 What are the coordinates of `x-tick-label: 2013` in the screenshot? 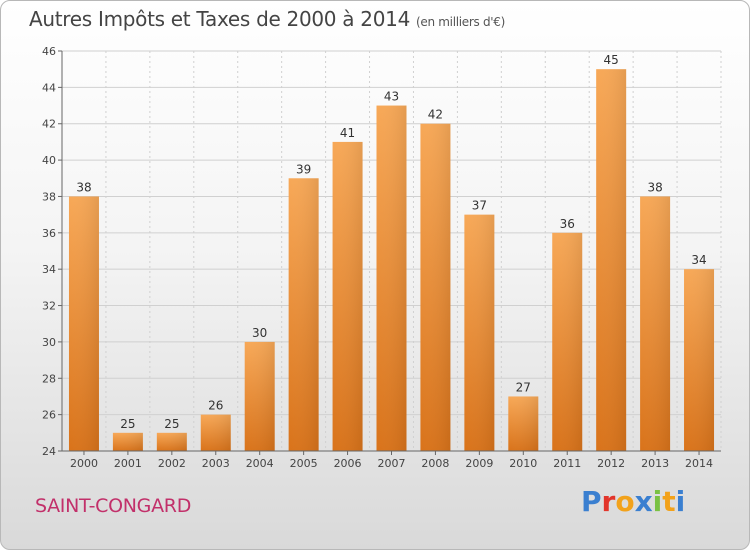 It's located at (655, 463).